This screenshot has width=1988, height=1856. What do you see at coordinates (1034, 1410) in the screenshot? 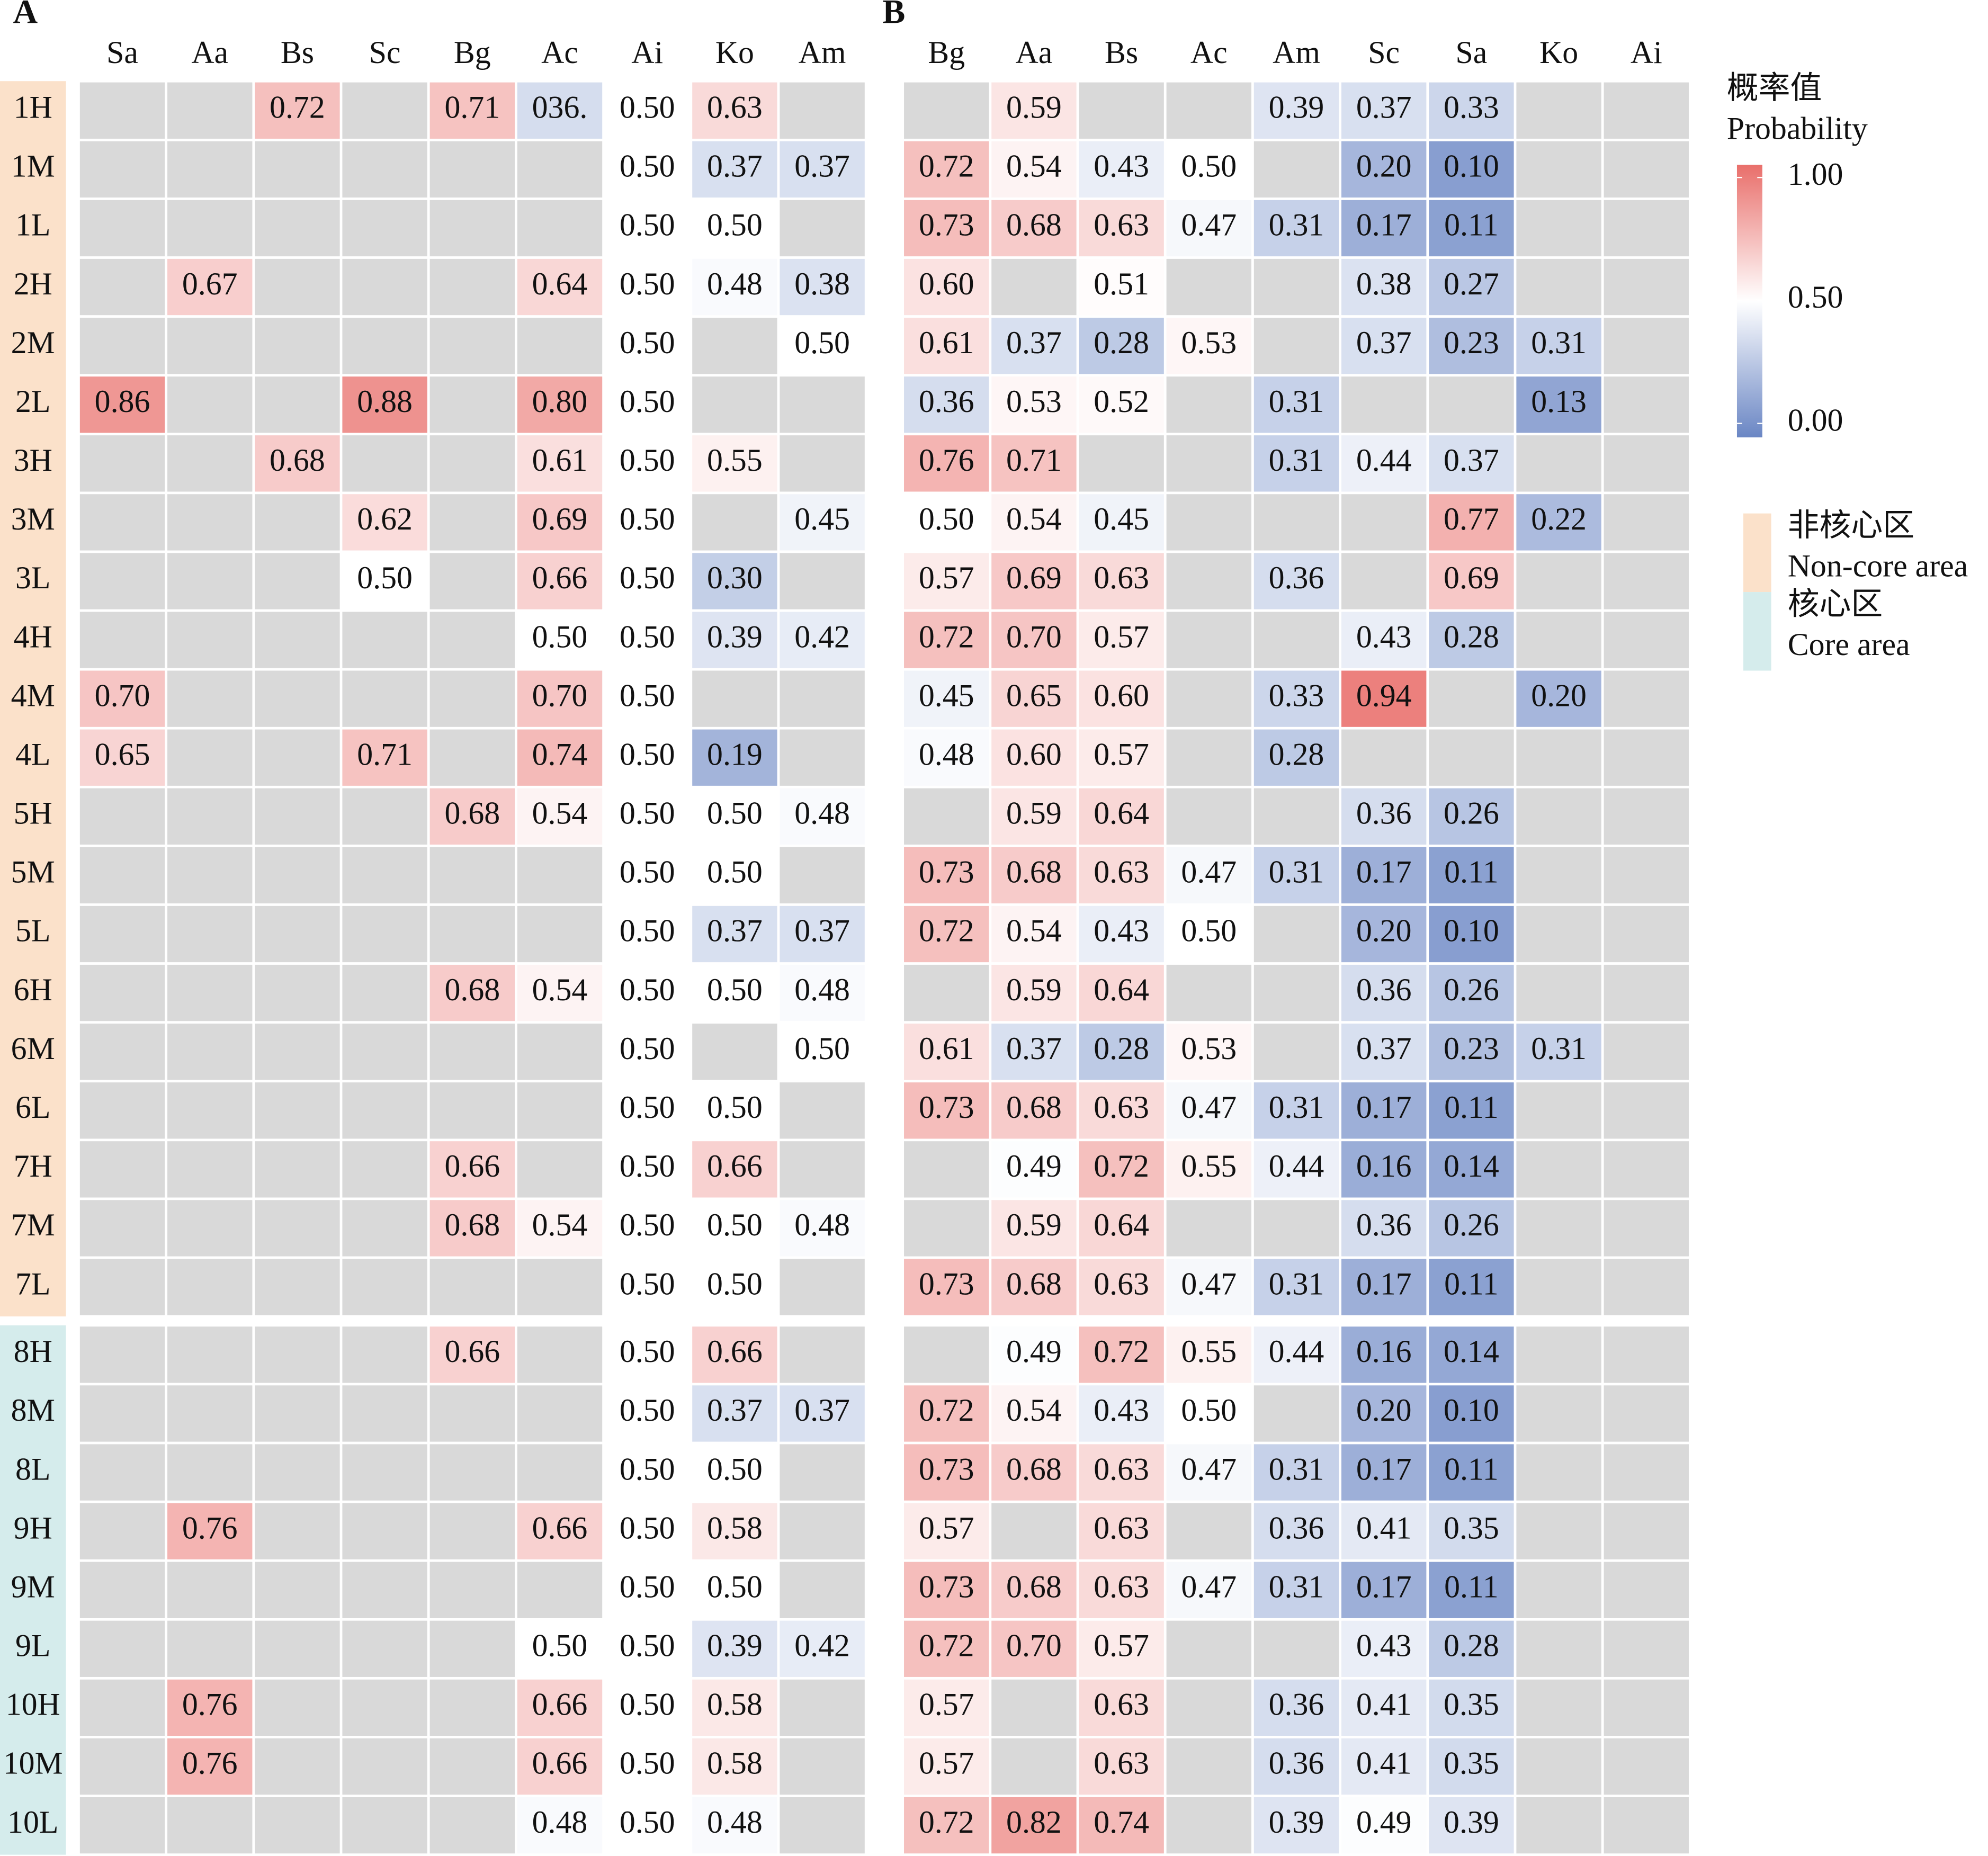
I see `cell-label: 0.54` at bounding box center [1034, 1410].